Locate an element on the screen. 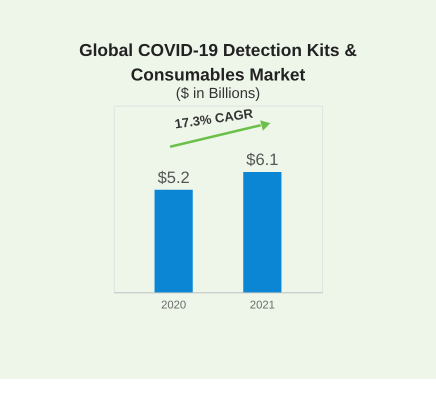 This screenshot has height=406, width=436. text: 17.3% CAGR is located at coordinates (214, 119).